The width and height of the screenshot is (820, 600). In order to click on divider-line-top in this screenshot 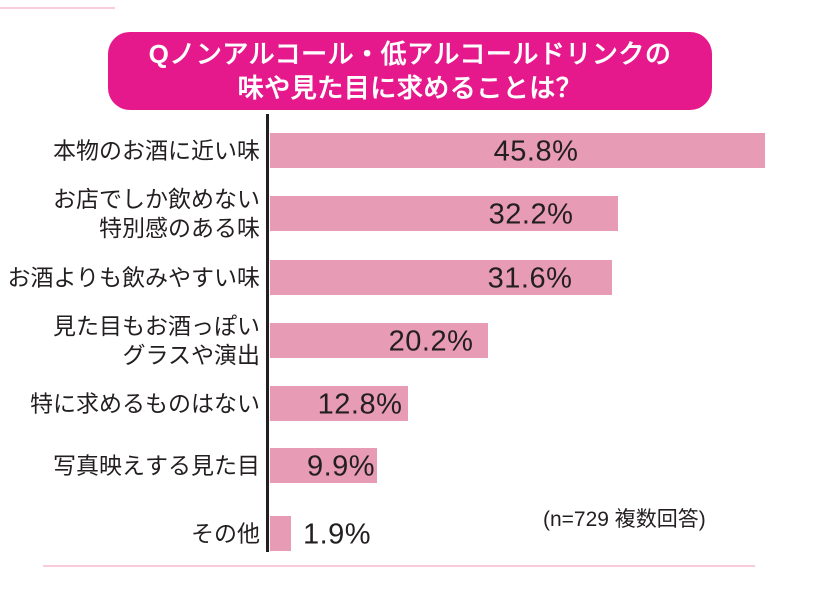, I will do `click(57, 8)`.